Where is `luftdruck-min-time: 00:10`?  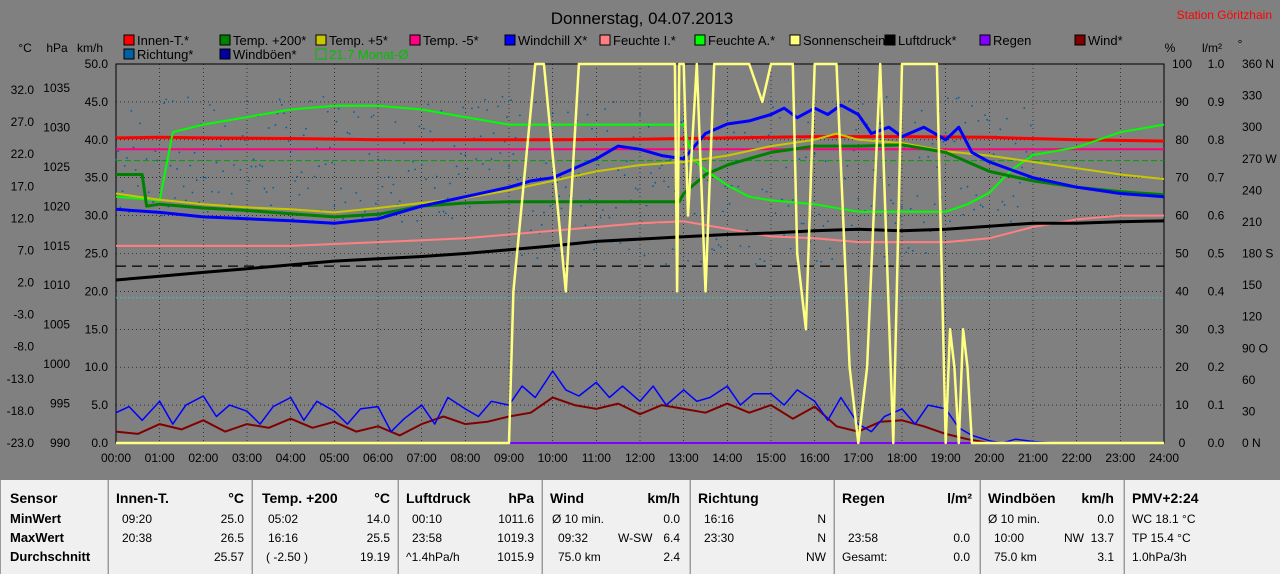 luftdruck-min-time: 00:10 is located at coordinates (427, 519).